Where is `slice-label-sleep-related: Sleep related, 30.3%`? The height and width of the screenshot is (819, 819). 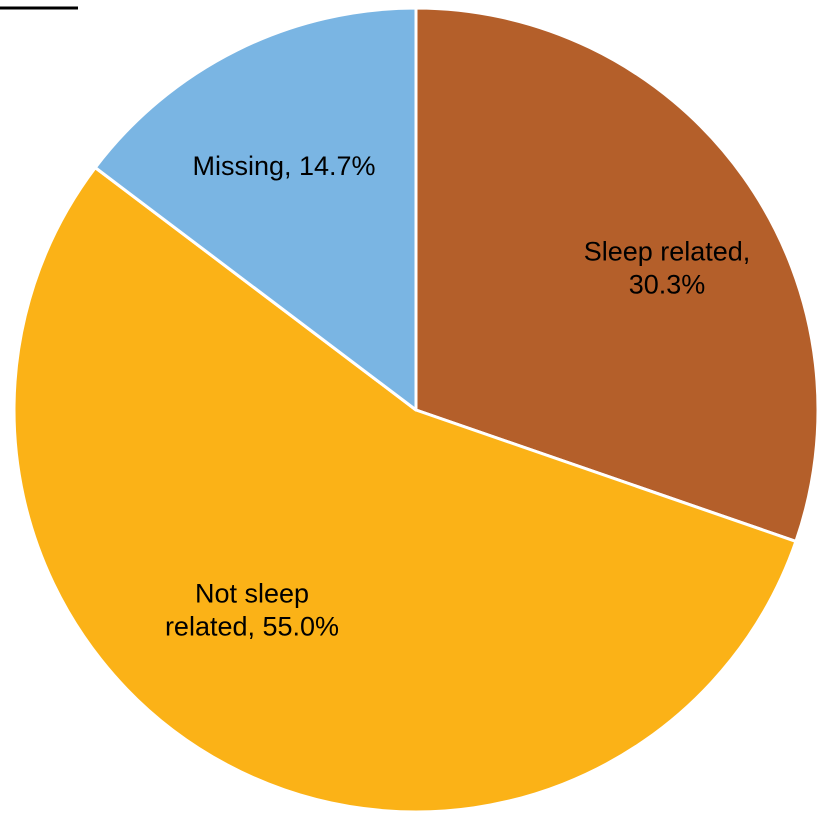
slice-label-sleep-related: Sleep related, 30.3% is located at coordinates (667, 268).